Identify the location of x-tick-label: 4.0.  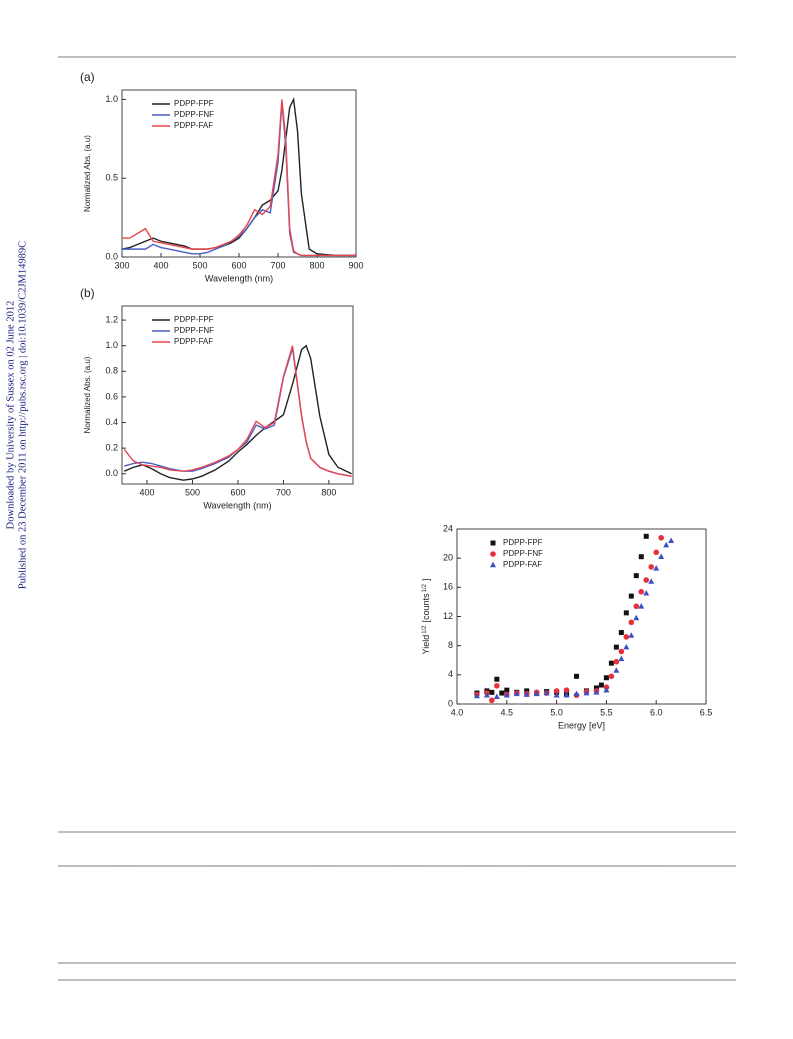
(457, 712).